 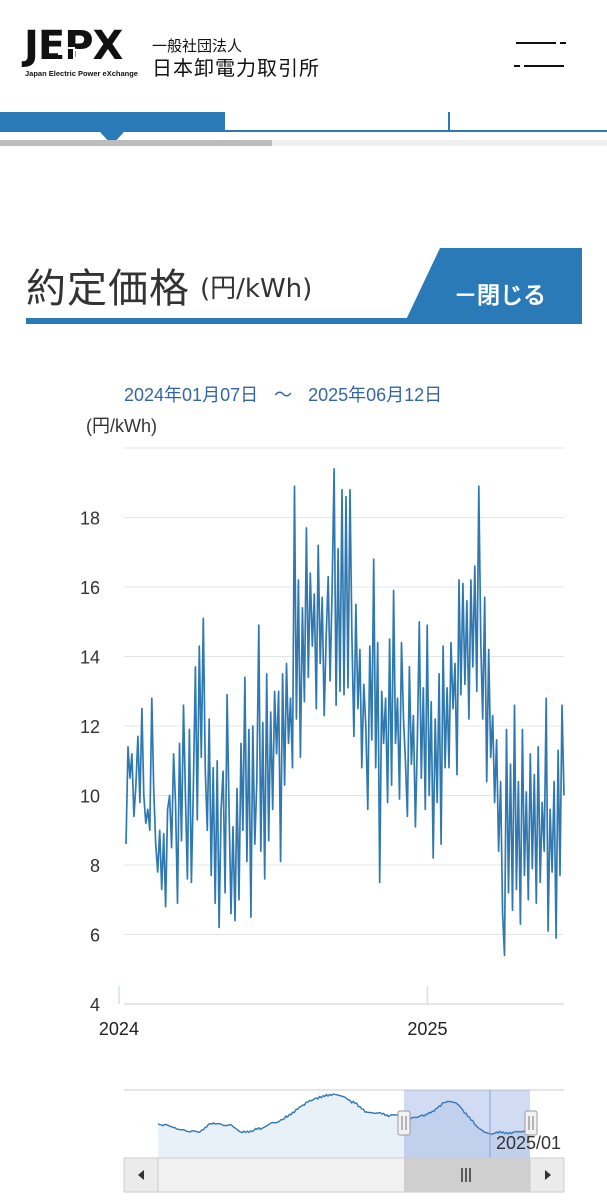 What do you see at coordinates (90, 762) in the screenshot?
I see `y-tick-labels: 4 6 8 10 12 14 16 18` at bounding box center [90, 762].